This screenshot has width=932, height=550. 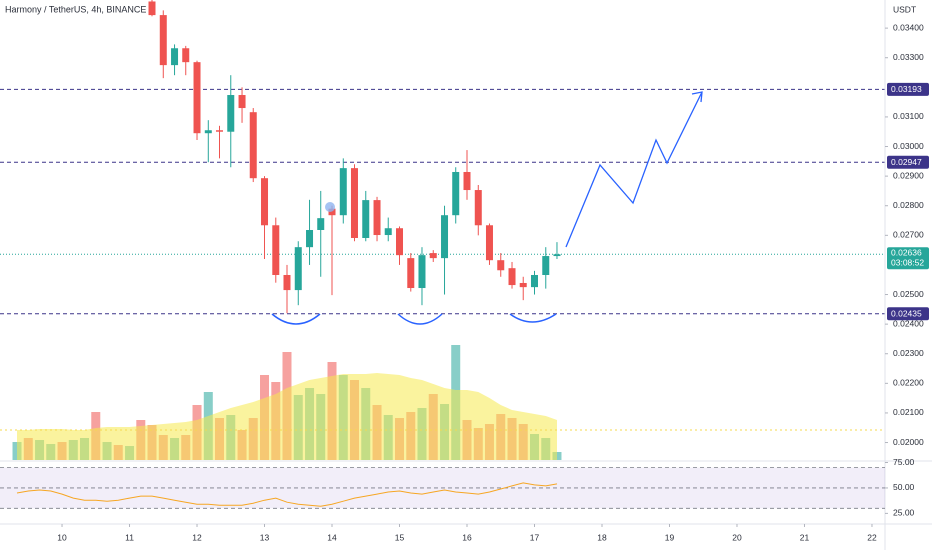 What do you see at coordinates (287, 416) in the screenshot?
I see `volume-ma-area` at bounding box center [287, 416].